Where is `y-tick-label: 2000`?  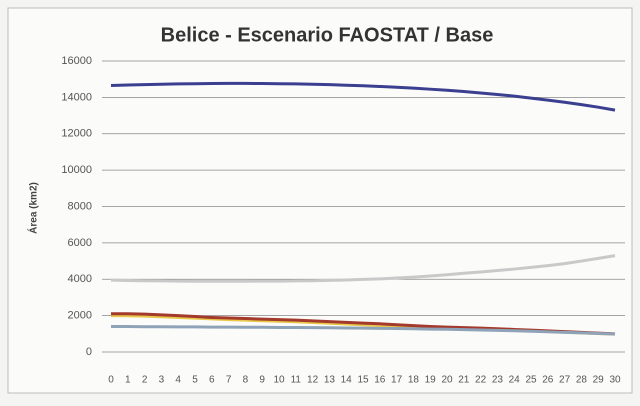 y-tick-label: 2000 is located at coordinates (80, 316).